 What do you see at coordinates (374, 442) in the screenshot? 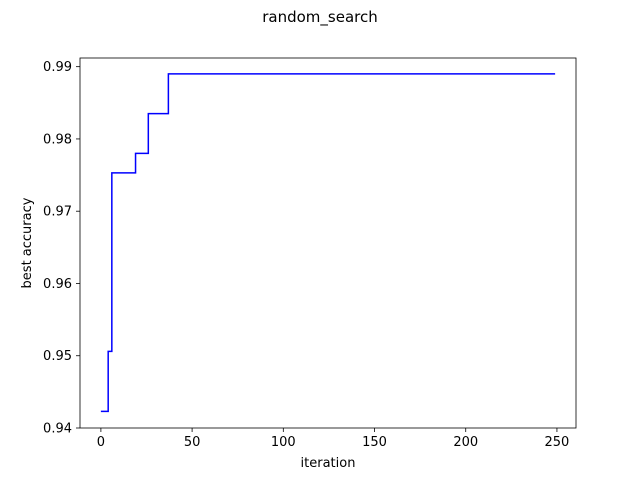
I see `x-tick-label: 150` at bounding box center [374, 442].